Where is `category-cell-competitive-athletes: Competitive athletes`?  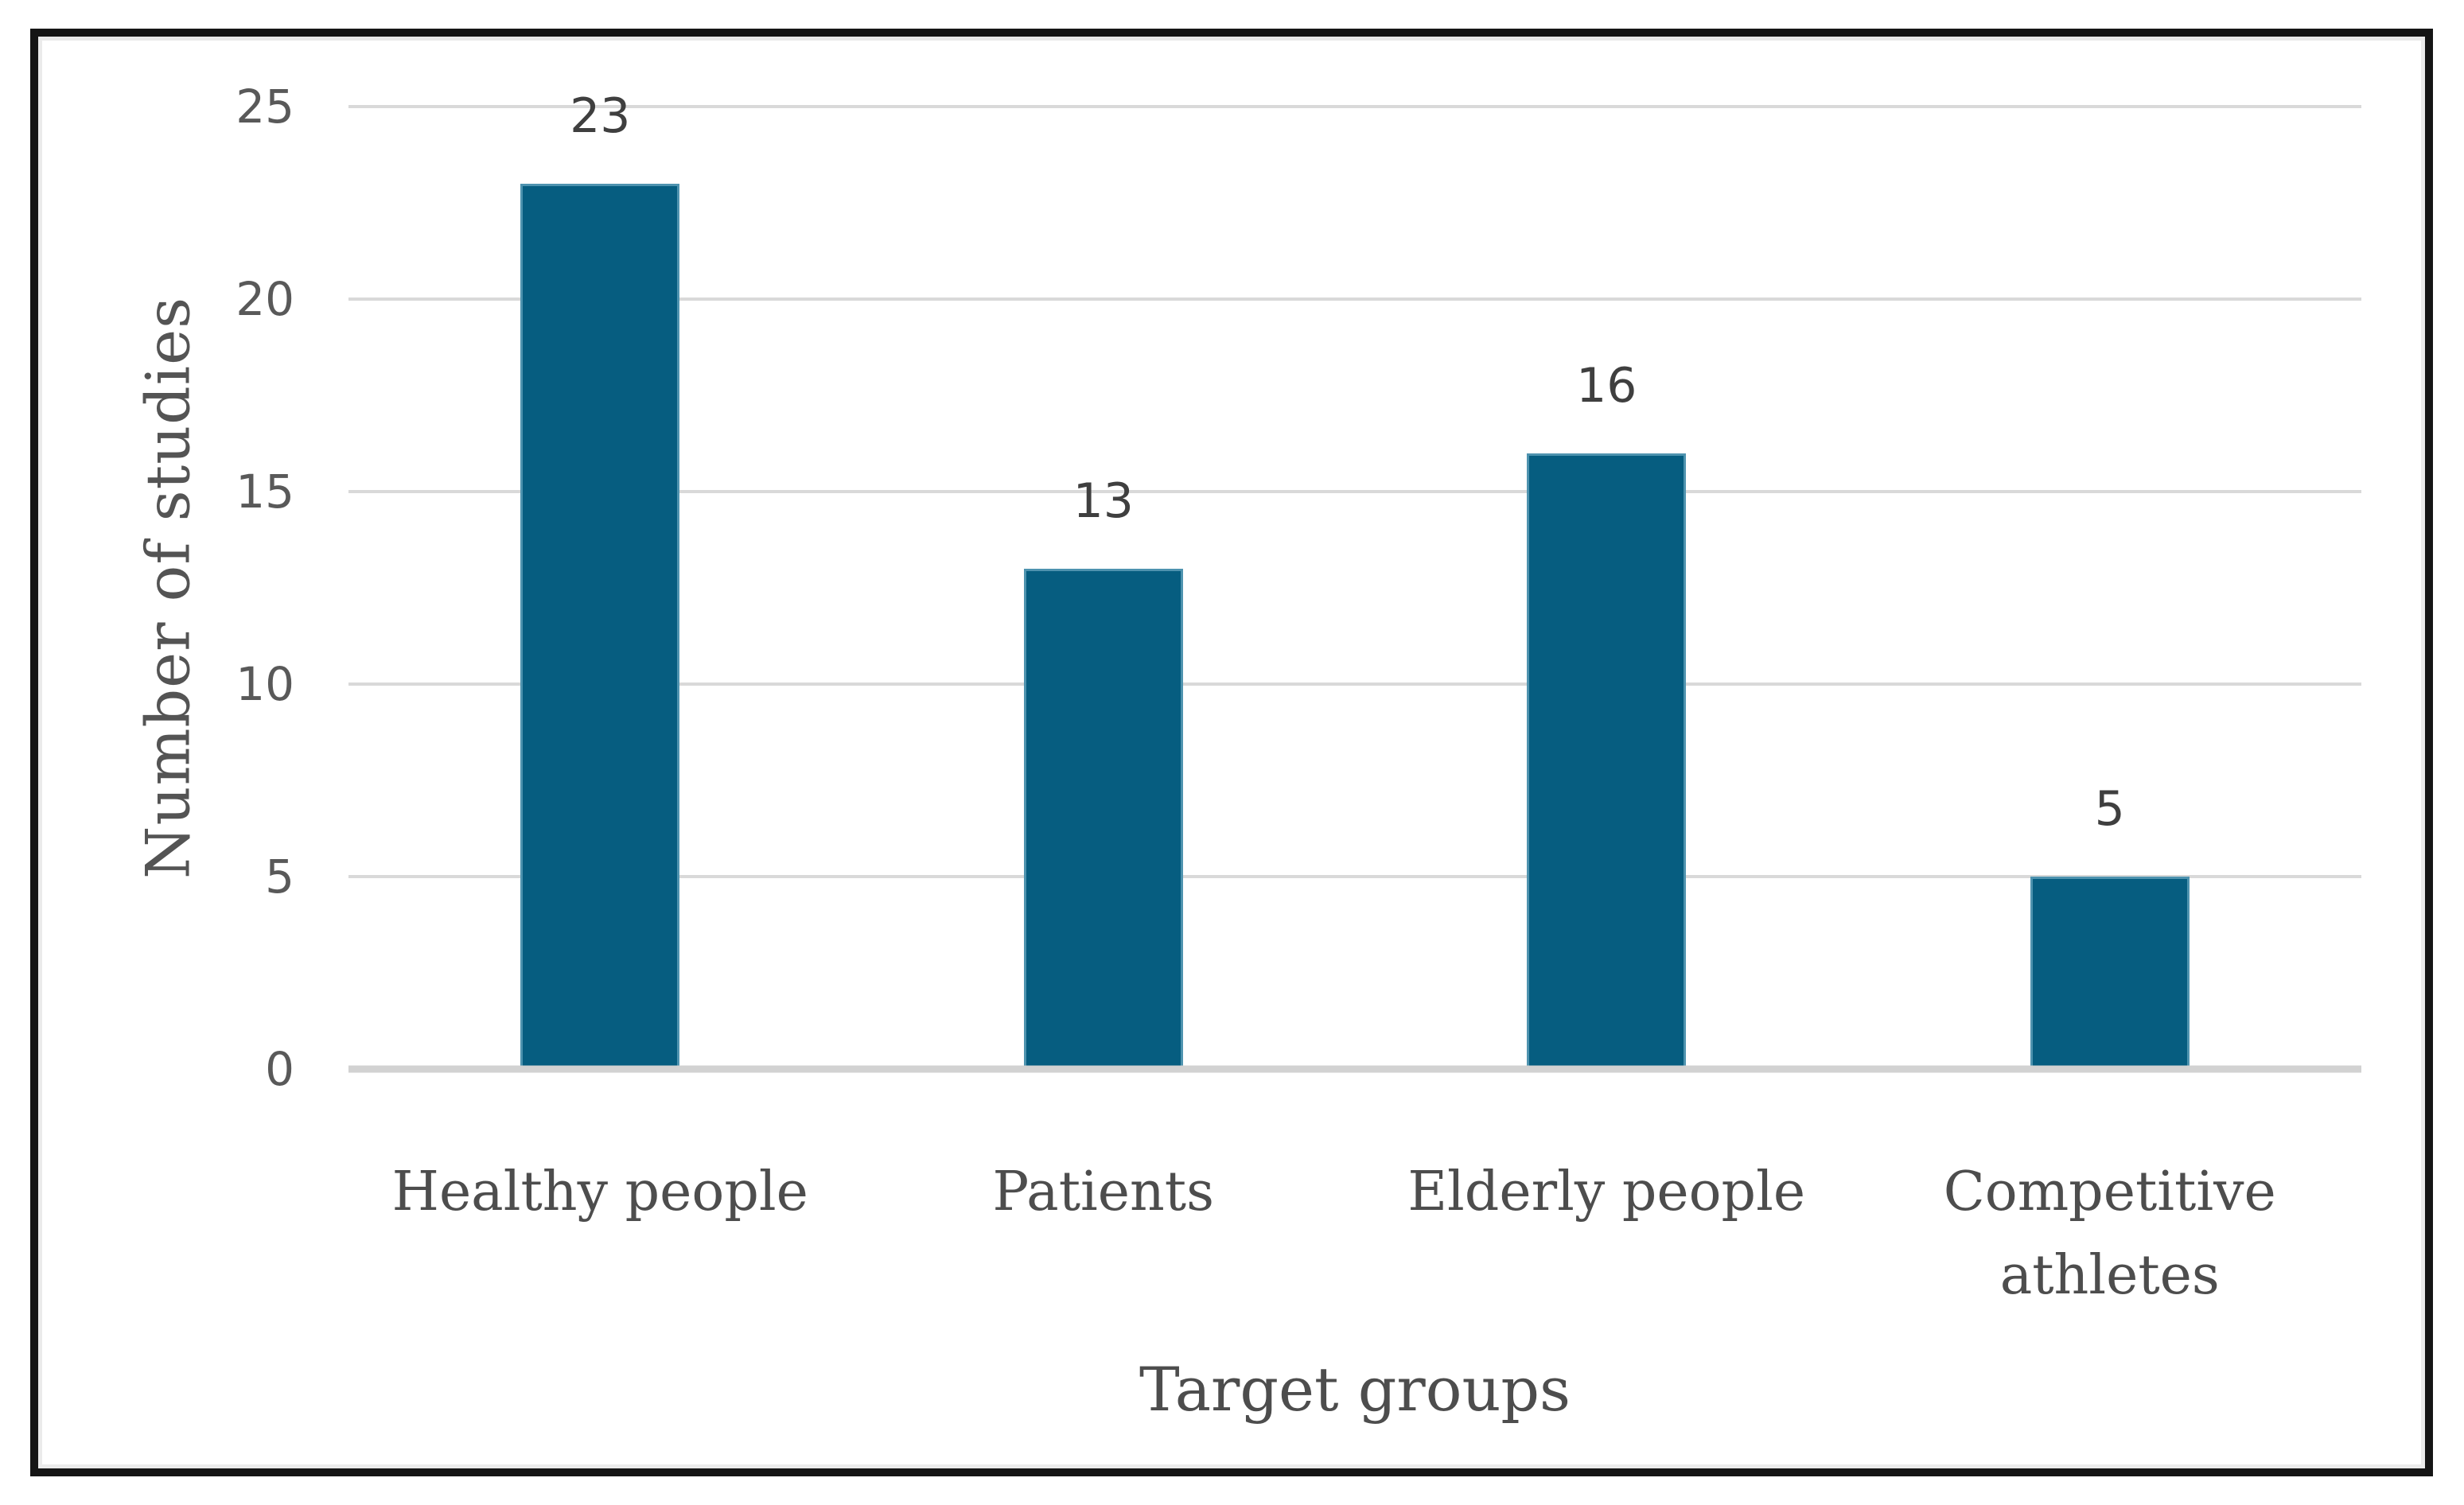
category-cell-competitive-athletes: Competitive athletes is located at coordinates (2110, 1234).